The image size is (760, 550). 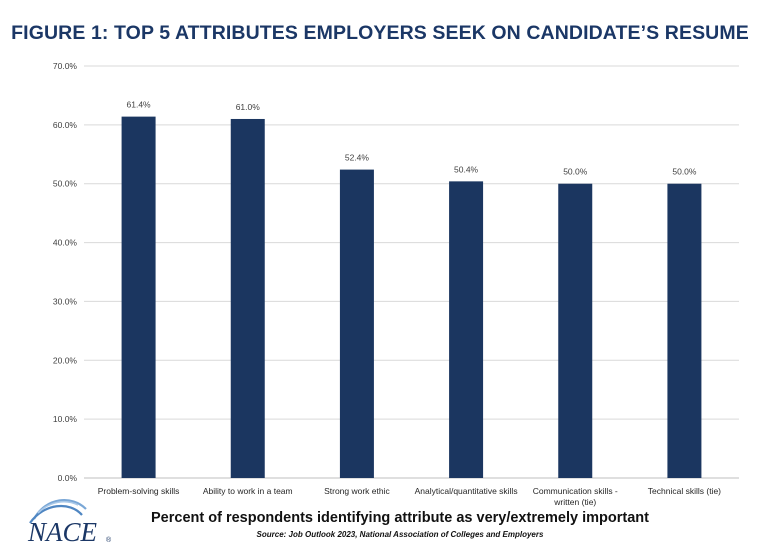 I want to click on y-tick-label: 60.0%, so click(x=65, y=125).